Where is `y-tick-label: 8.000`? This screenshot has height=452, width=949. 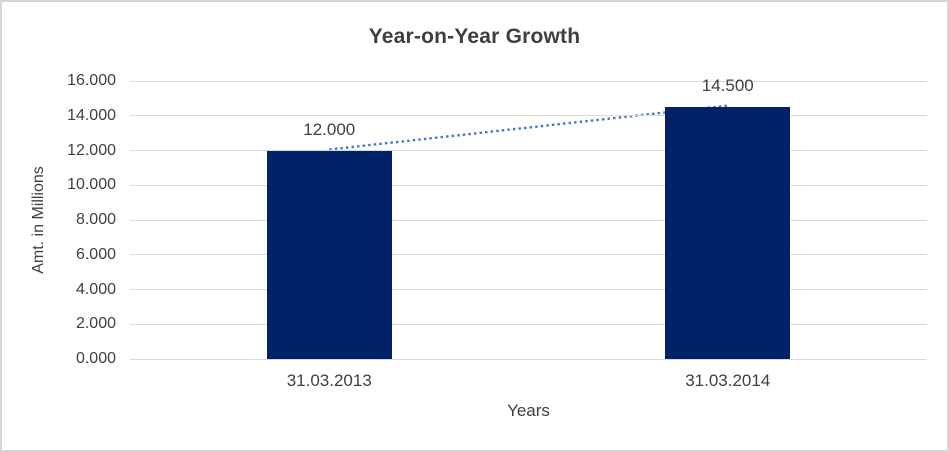
y-tick-label: 8.000 is located at coordinates (95, 219).